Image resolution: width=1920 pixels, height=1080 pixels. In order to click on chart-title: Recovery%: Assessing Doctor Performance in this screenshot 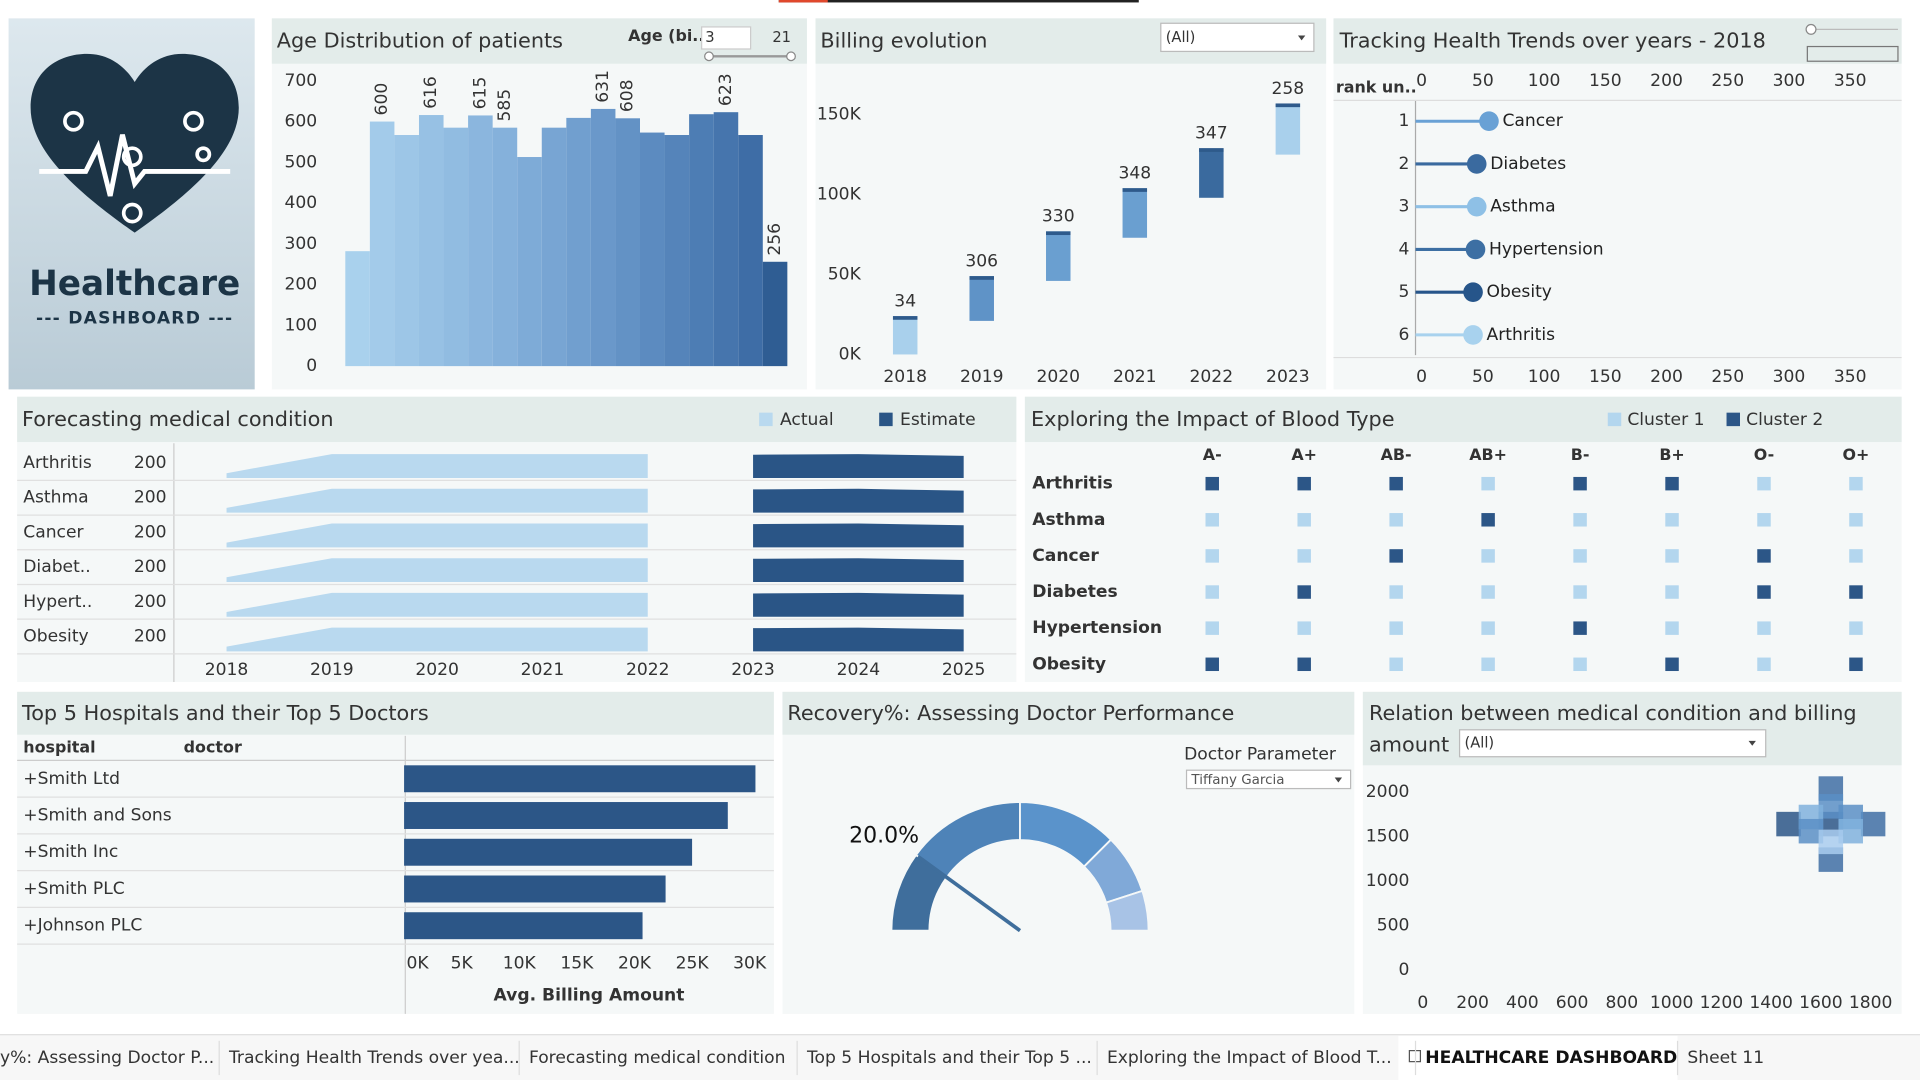, I will do `click(1010, 713)`.